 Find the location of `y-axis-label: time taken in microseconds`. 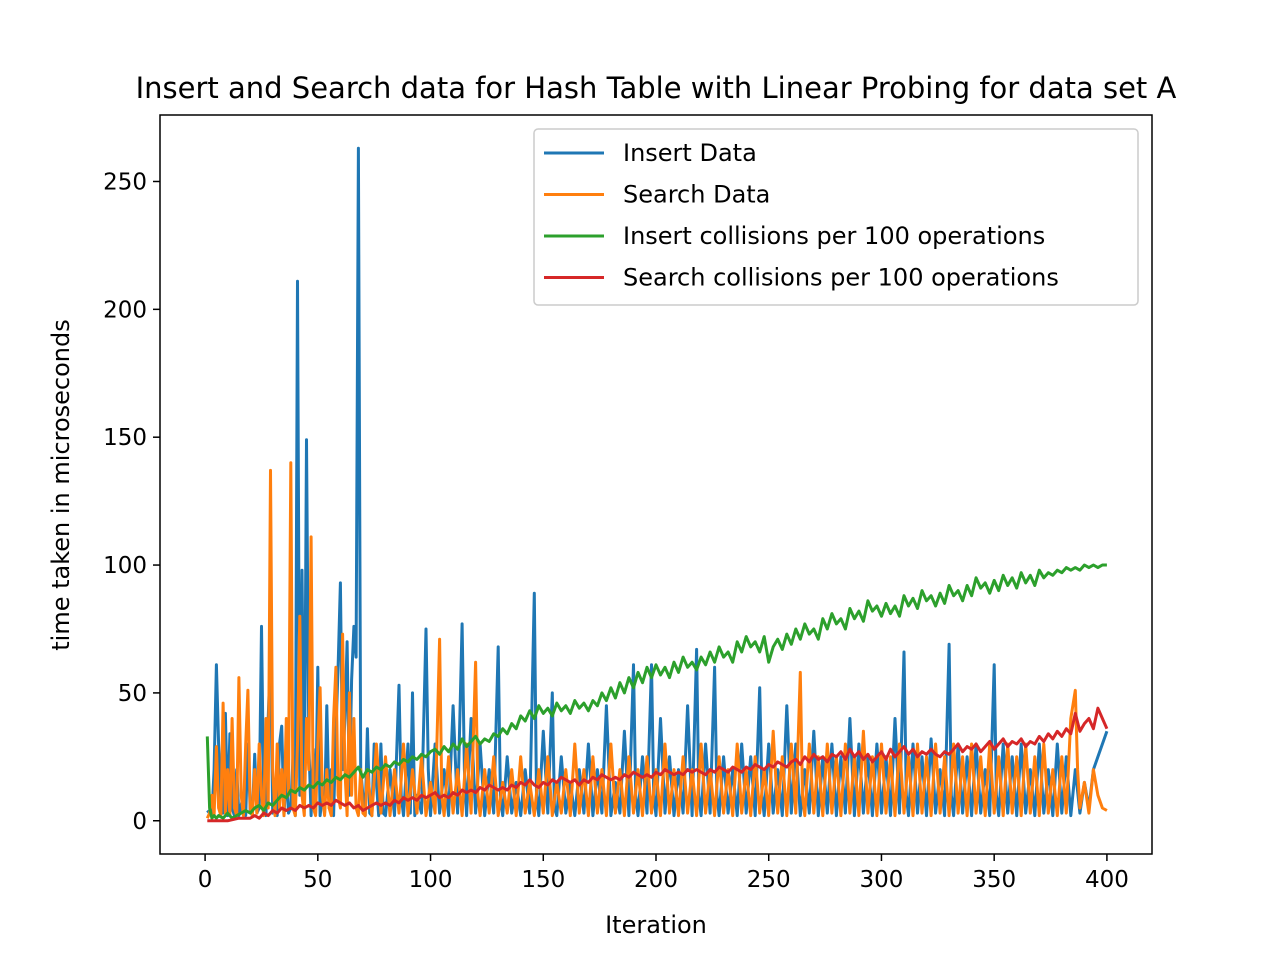

y-axis-label: time taken in microseconds is located at coordinates (61, 485).